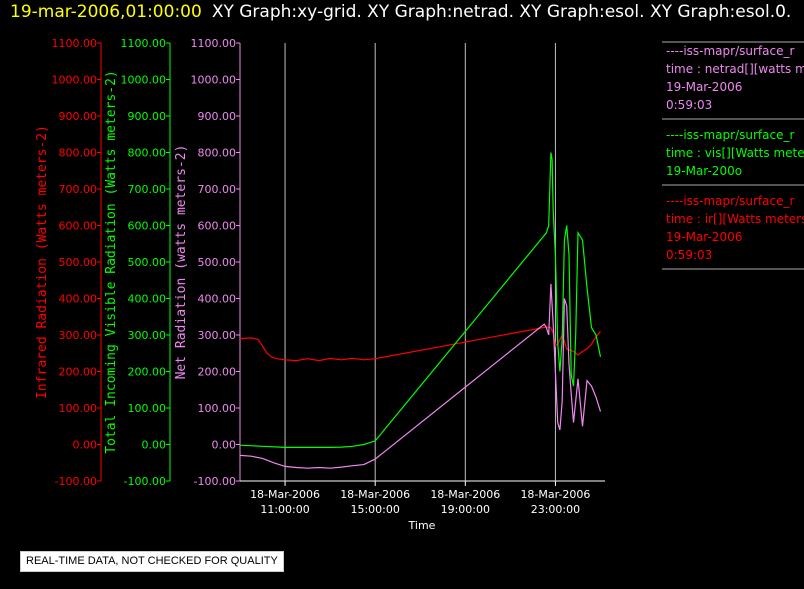 The width and height of the screenshot is (804, 589). Describe the element at coordinates (285, 494) in the screenshot. I see `x-tick-label-date-0: 18-Mar-2006` at that location.